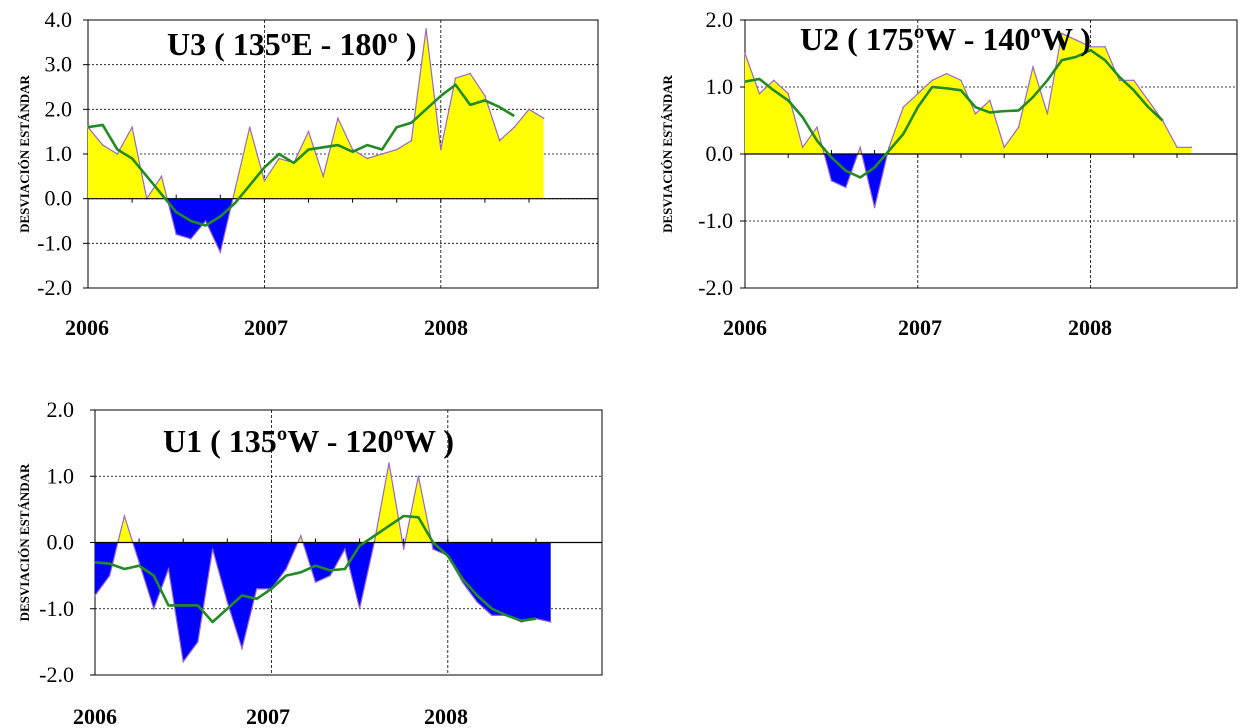 The image size is (1241, 728). What do you see at coordinates (308, 441) in the screenshot?
I see `chart-title: U1 ( 135ºW - 120ºW )` at bounding box center [308, 441].